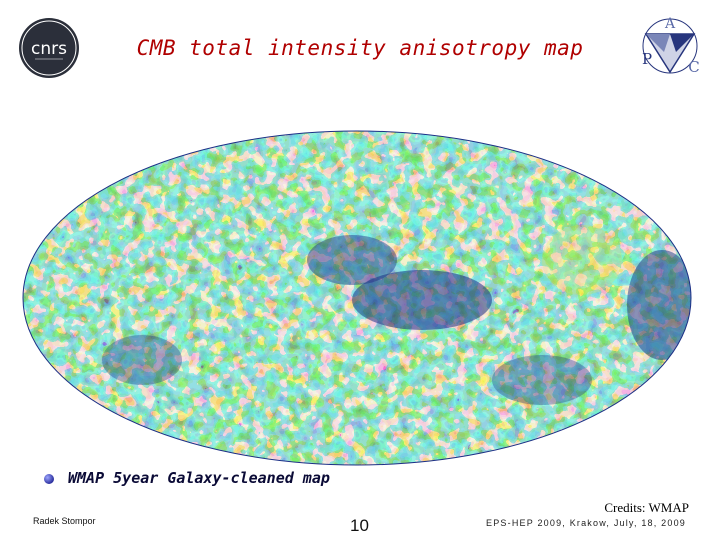 This screenshot has height=540, width=720. Describe the element at coordinates (693, 67) in the screenshot. I see `apc-letter-c: C` at that location.